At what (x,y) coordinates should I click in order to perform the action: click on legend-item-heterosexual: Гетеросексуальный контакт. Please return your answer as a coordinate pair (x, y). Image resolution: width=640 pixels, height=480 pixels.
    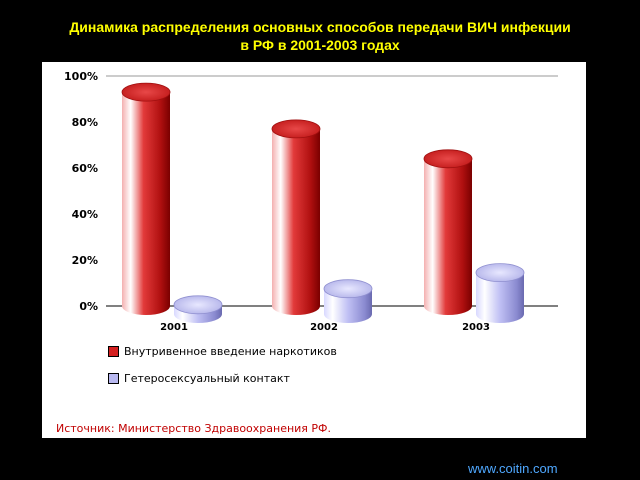
    Looking at the image, I should click on (222, 378).